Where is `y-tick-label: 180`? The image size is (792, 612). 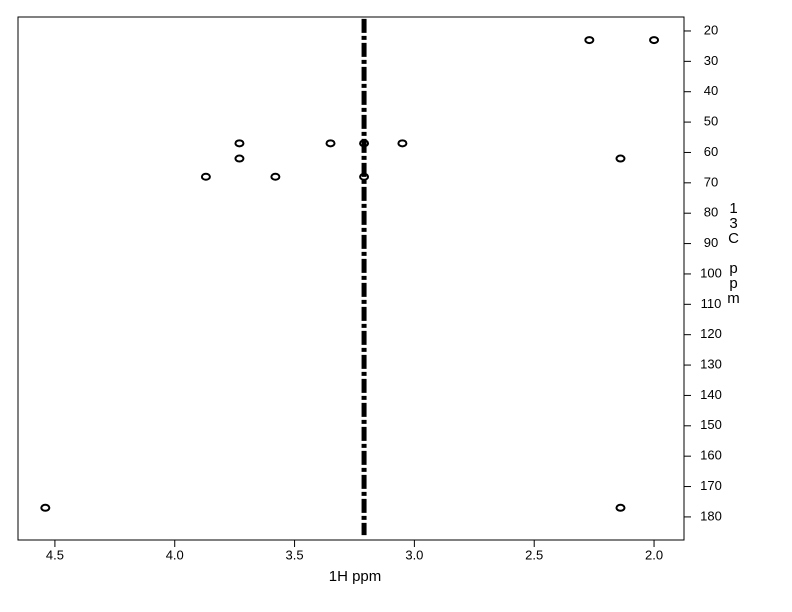 y-tick-label: 180 is located at coordinates (711, 515).